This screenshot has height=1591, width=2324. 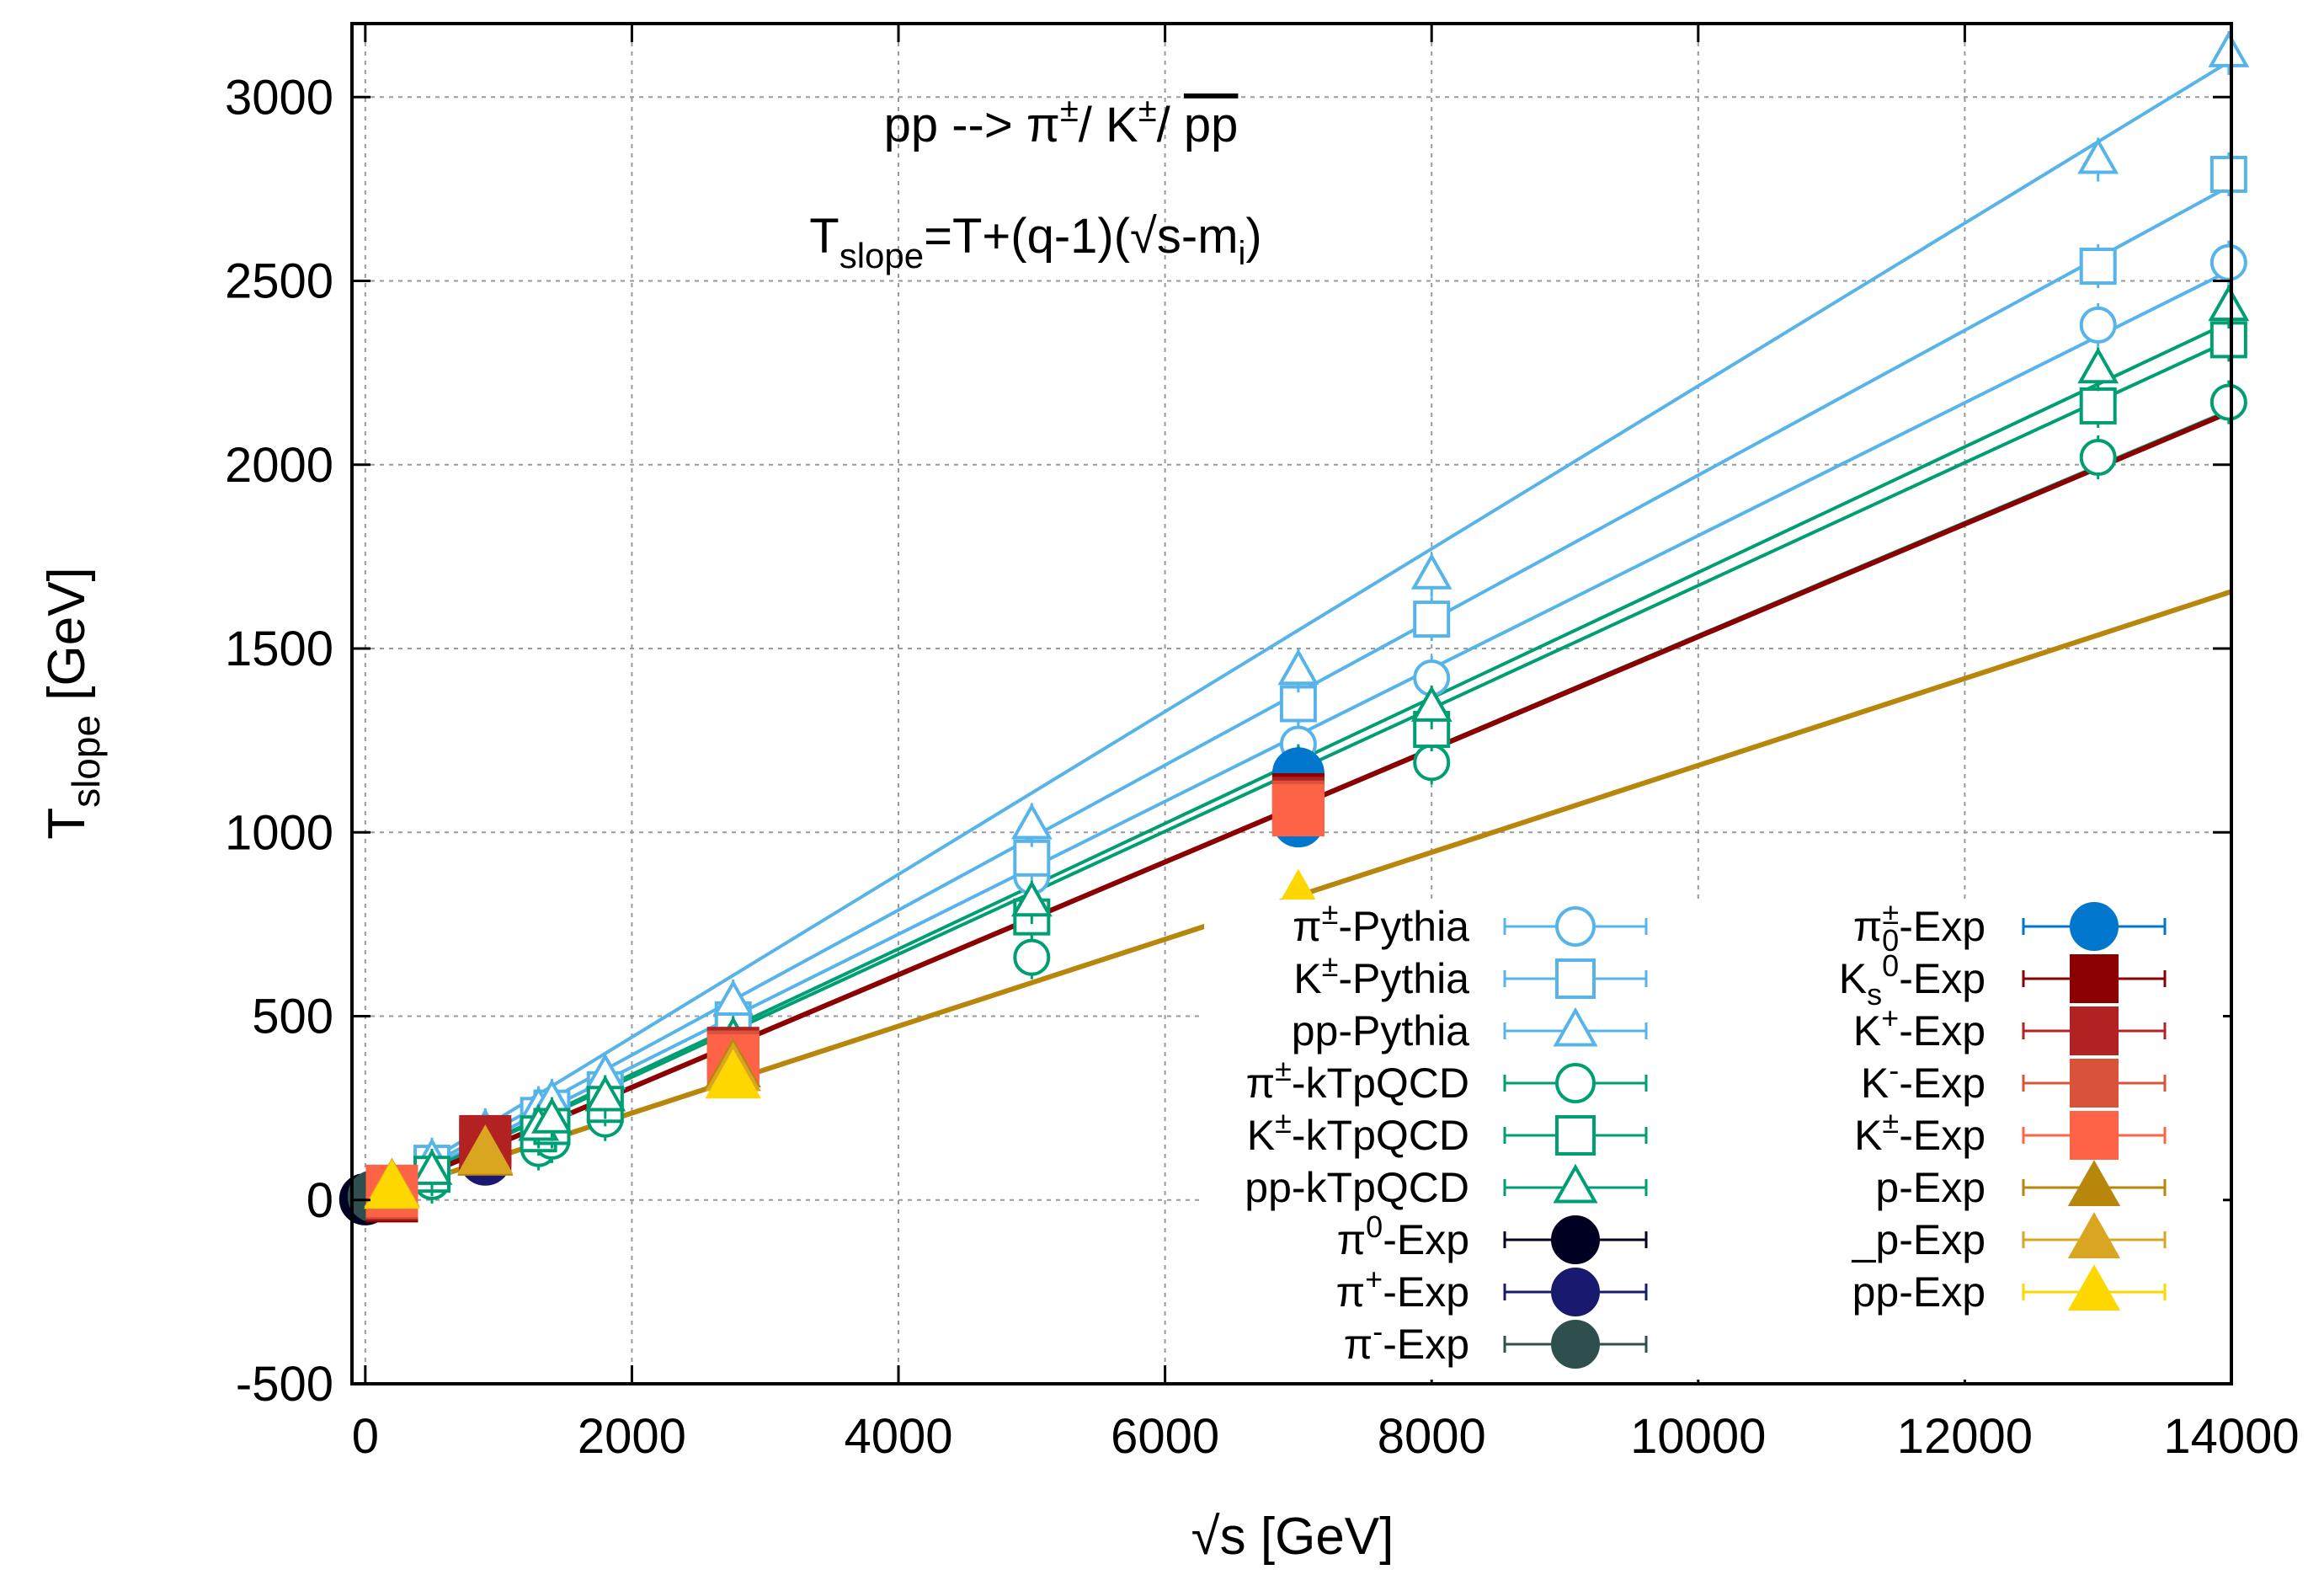 I want to click on legend-label: pp-Pythia, so click(x=1380, y=1030).